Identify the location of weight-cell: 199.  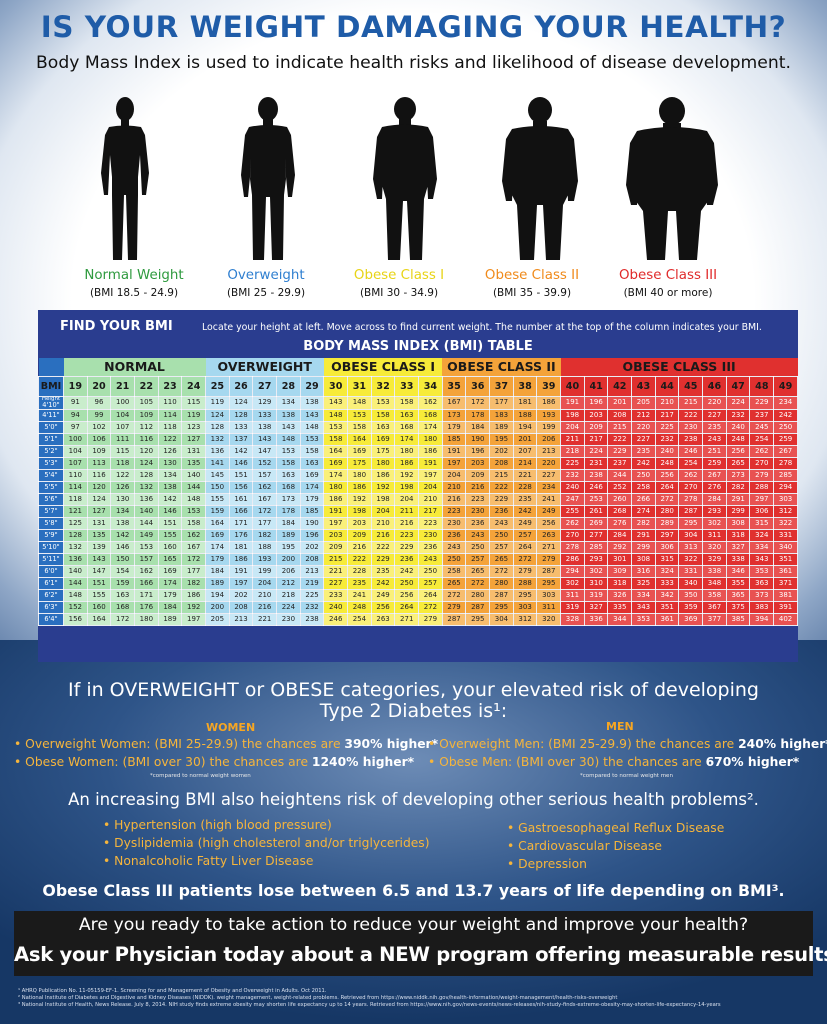
(265, 572).